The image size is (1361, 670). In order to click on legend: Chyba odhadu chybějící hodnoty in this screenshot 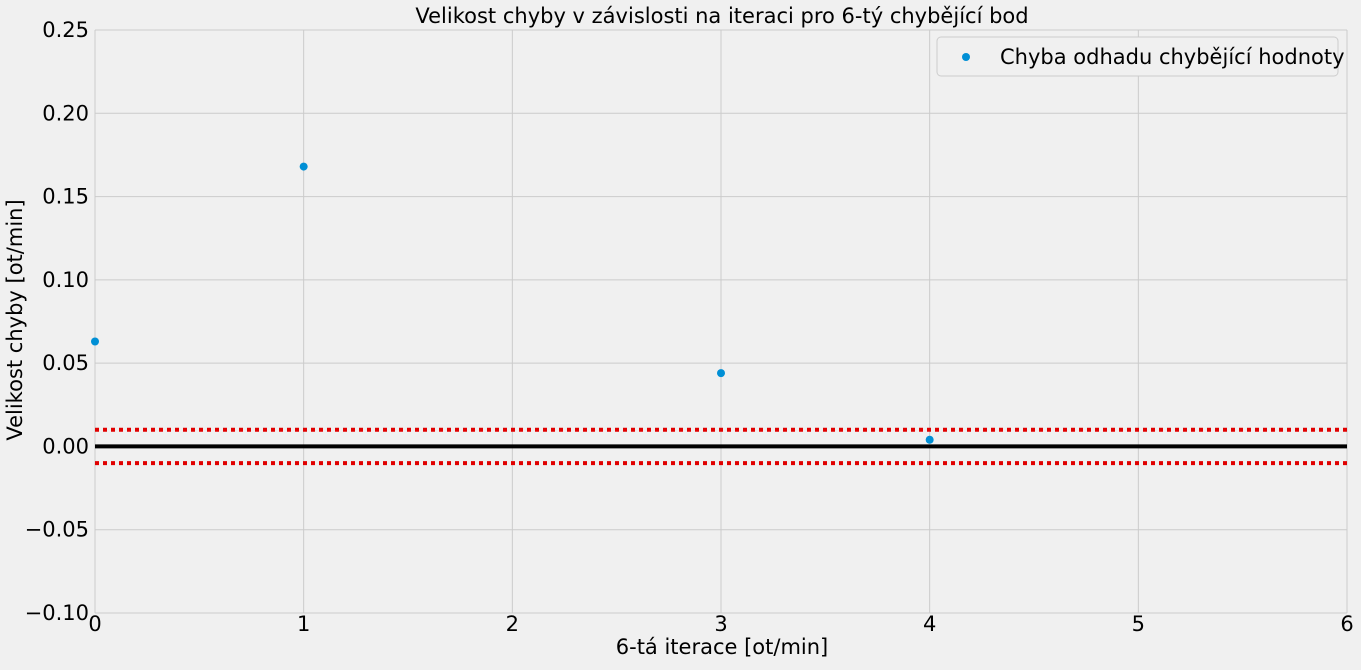, I will do `click(1140, 56)`.